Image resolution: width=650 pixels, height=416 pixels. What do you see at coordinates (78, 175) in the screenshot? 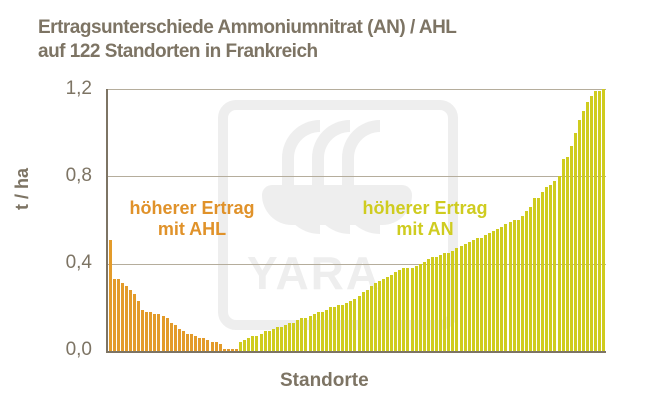
I see `y-tick-0.8: 0,8` at bounding box center [78, 175].